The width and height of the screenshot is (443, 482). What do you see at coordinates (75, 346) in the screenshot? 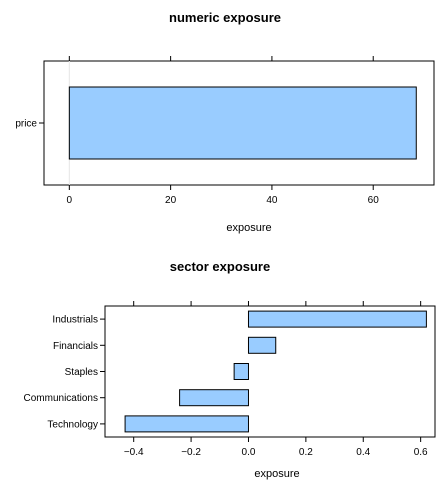
I see `y-tick-label: Financials` at bounding box center [75, 346].